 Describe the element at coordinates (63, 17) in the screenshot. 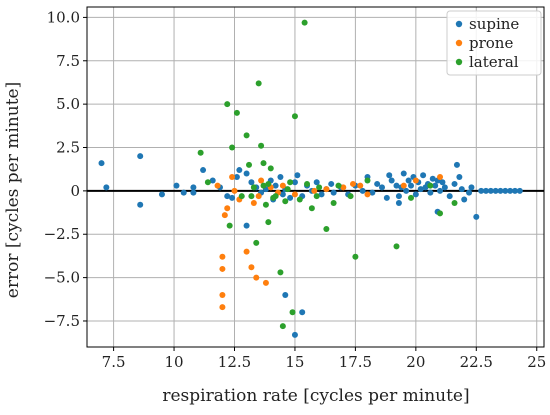

I see `y-tick-label: 10.0` at that location.